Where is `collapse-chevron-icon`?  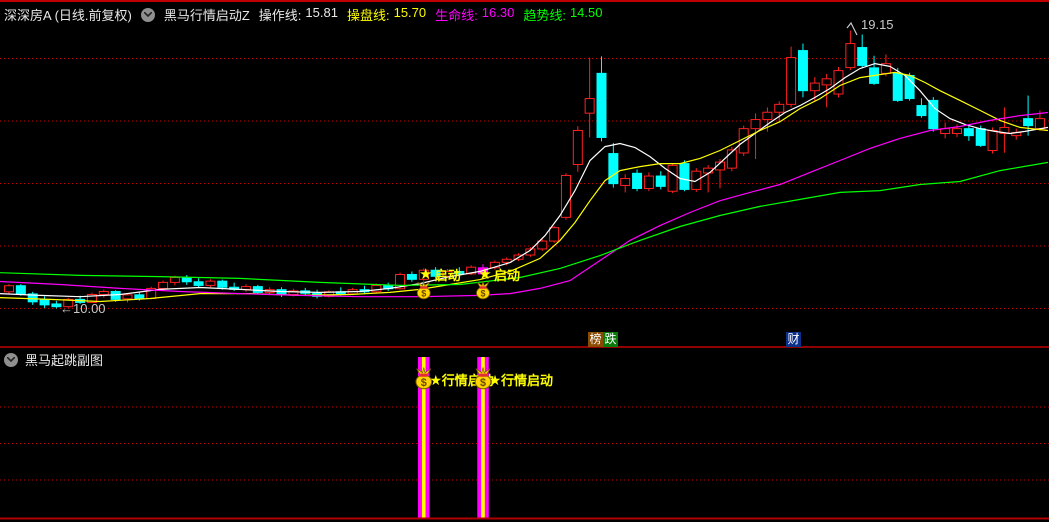
collapse-chevron-icon is located at coordinates (147, 14).